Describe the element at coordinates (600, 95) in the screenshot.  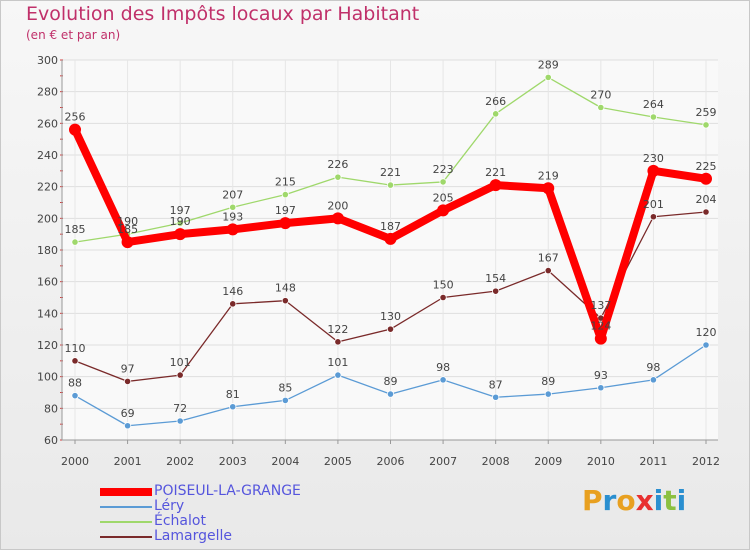
I see `data-label: 270` at that location.